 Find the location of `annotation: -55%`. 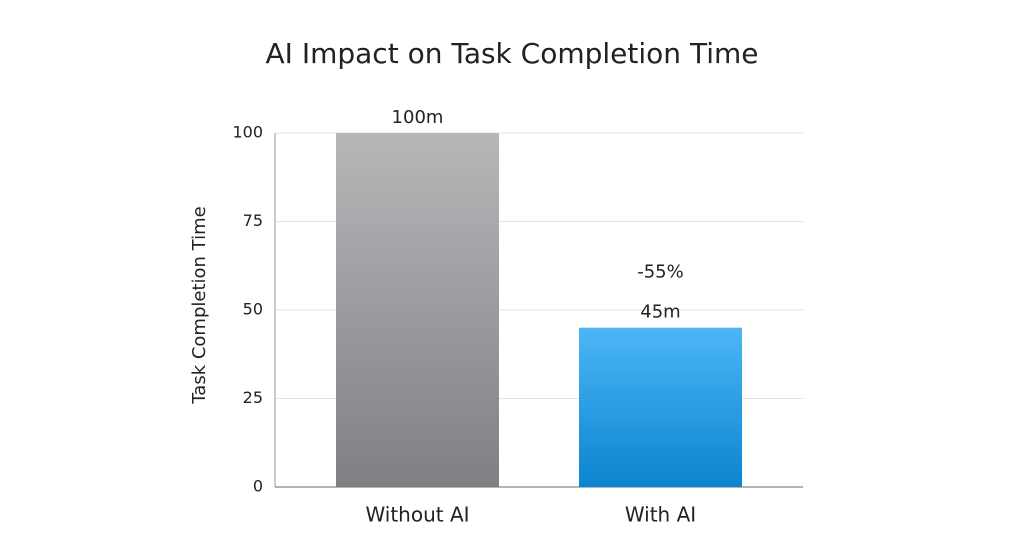

annotation: -55% is located at coordinates (660, 272).